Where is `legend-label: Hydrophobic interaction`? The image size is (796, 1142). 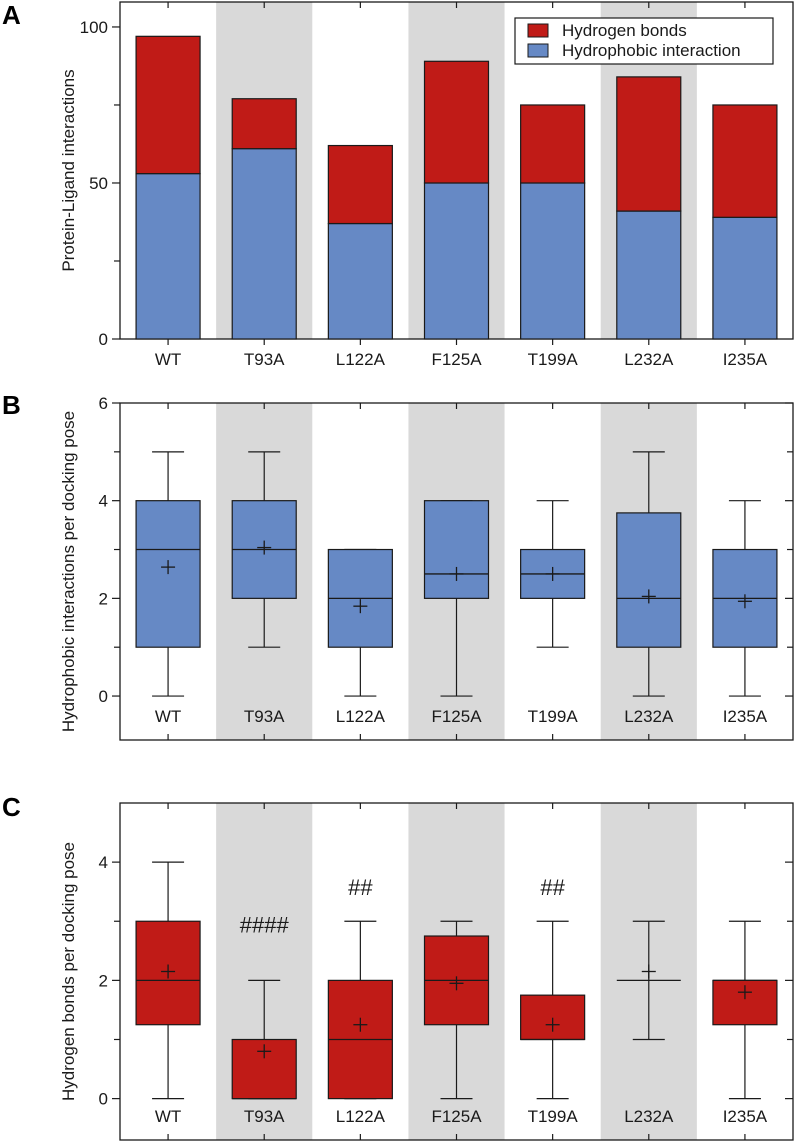 legend-label: Hydrophobic interaction is located at coordinates (651, 50).